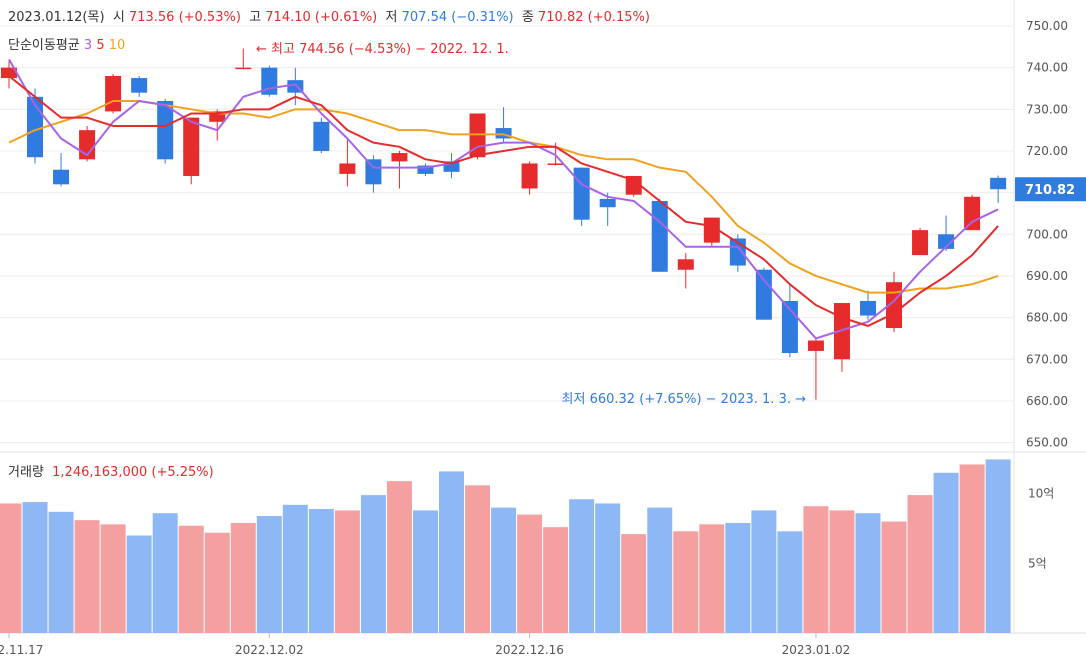 The height and width of the screenshot is (662, 1086). I want to click on close-value: 710.82, so click(561, 17).